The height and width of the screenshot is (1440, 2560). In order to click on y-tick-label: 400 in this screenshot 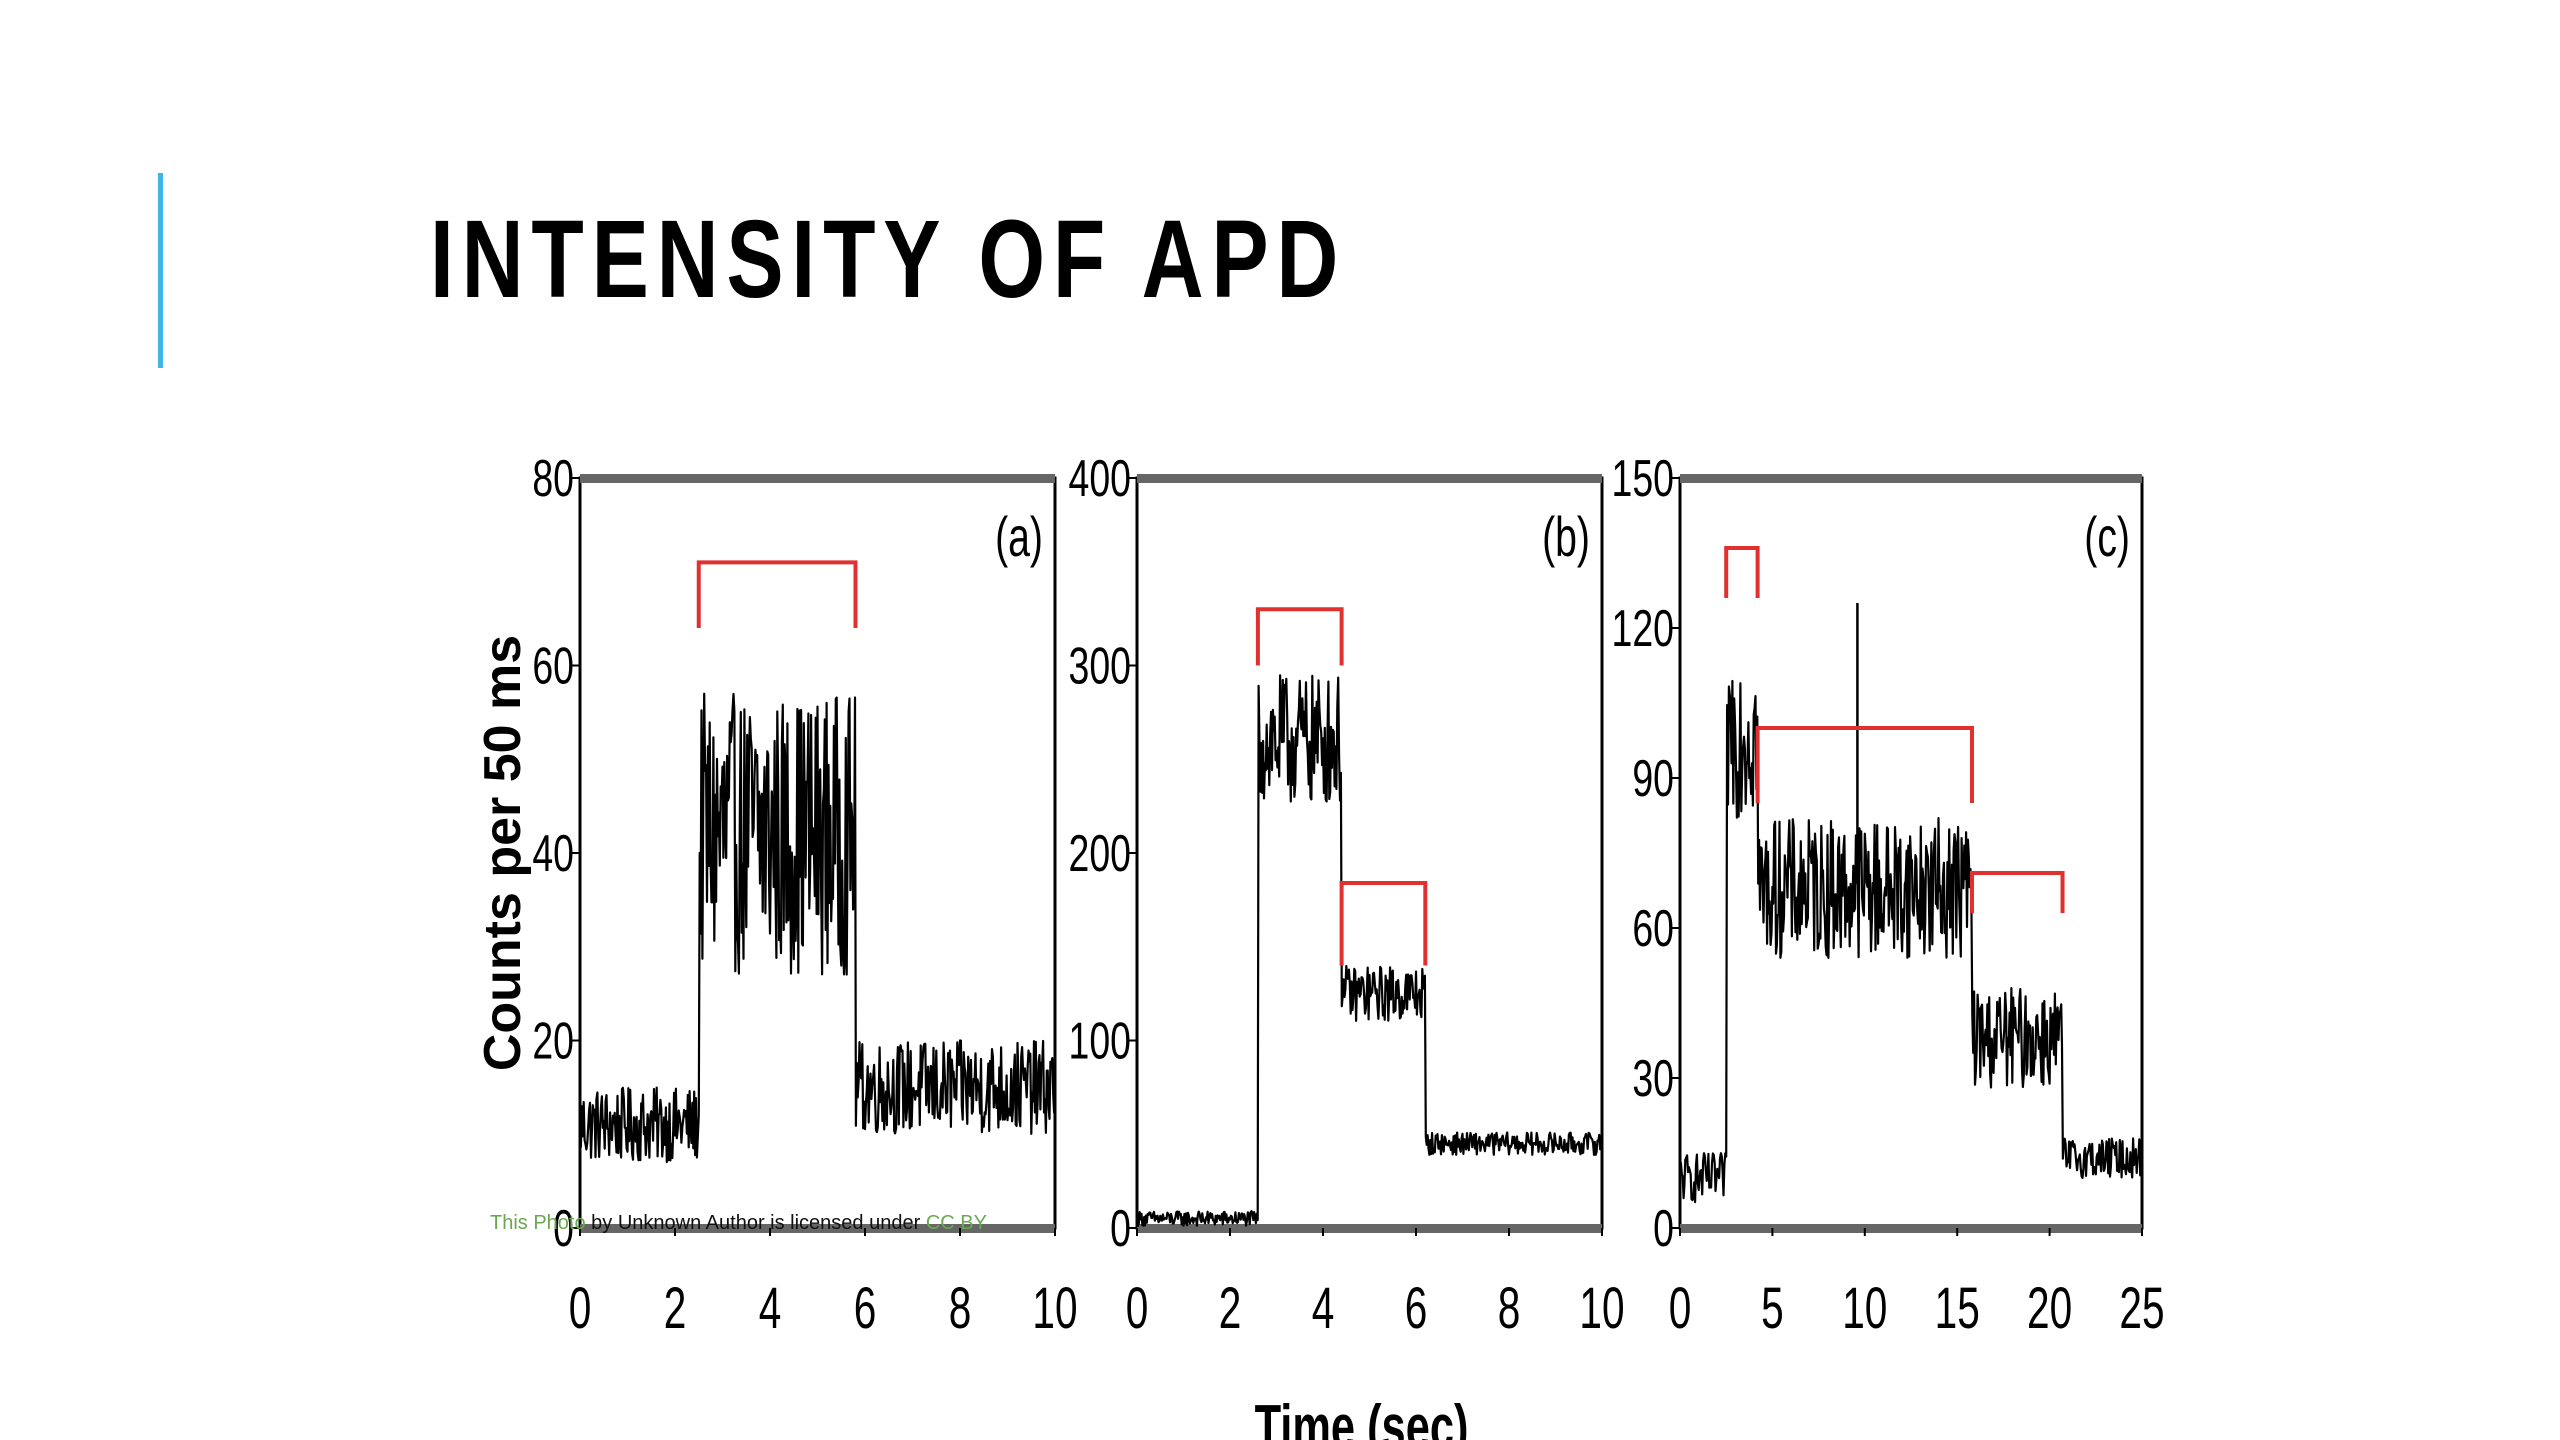, I will do `click(1100, 478)`.